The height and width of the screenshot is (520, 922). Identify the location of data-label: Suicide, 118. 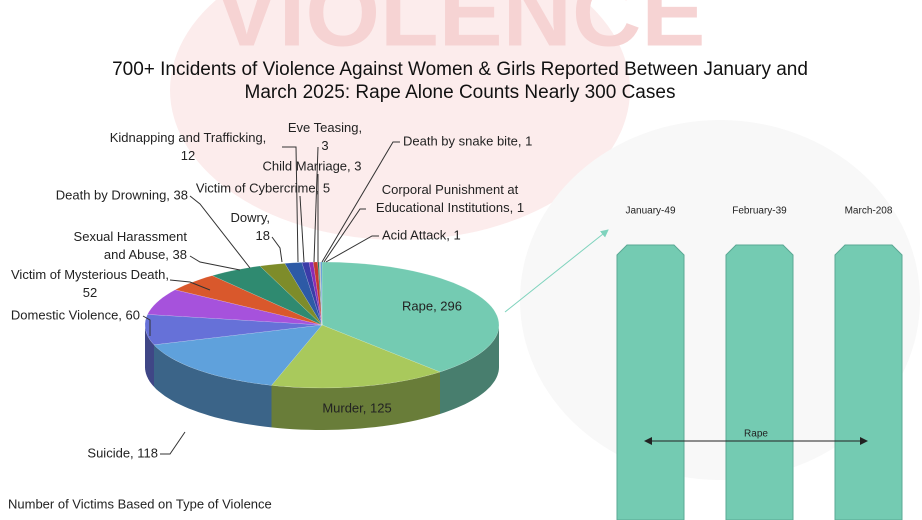
(122, 452).